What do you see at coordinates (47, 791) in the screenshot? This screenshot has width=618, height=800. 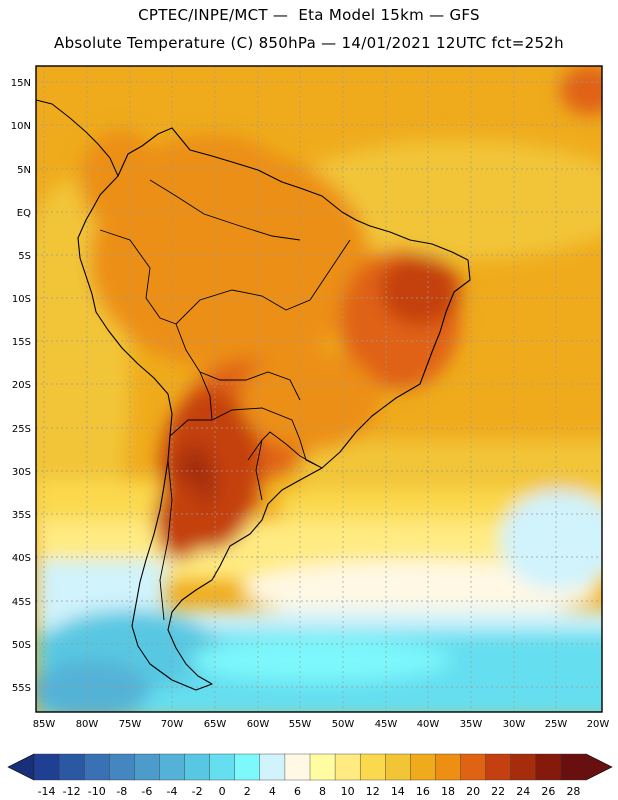 I see `colorbar-tick-label: -14` at bounding box center [47, 791].